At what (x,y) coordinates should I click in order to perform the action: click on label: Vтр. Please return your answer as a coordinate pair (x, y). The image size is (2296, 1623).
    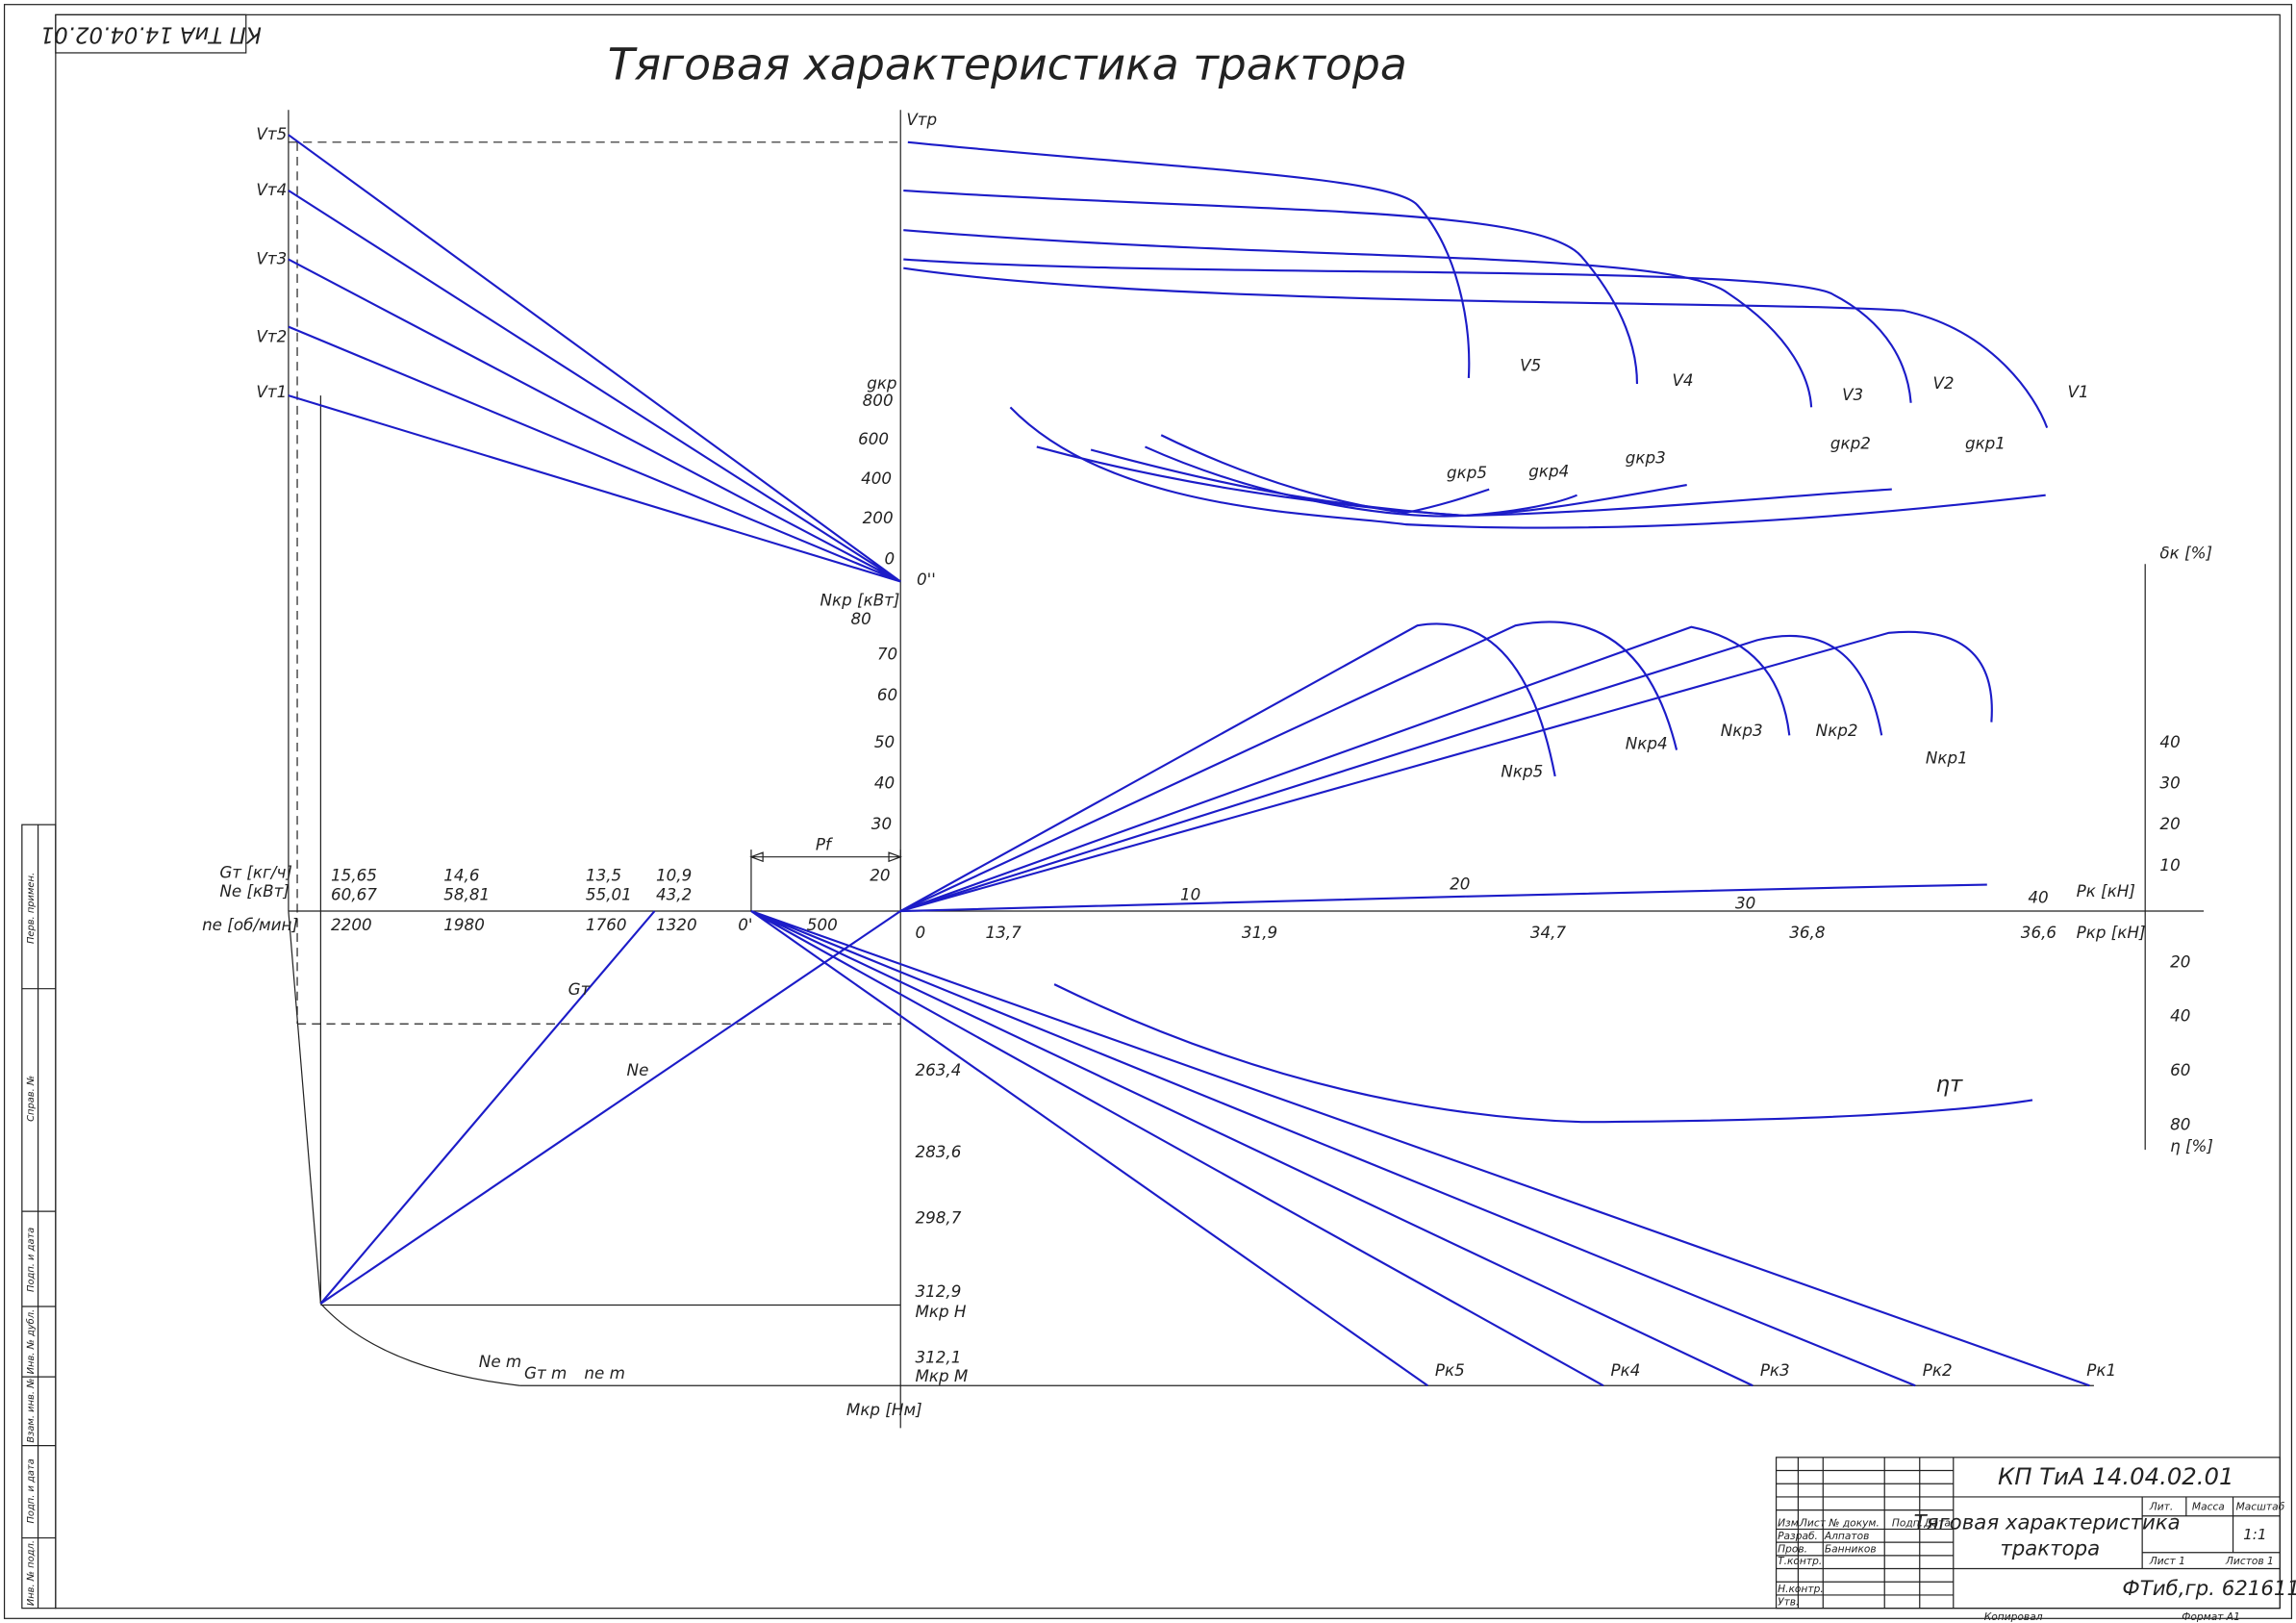
    Looking at the image, I should click on (921, 119).